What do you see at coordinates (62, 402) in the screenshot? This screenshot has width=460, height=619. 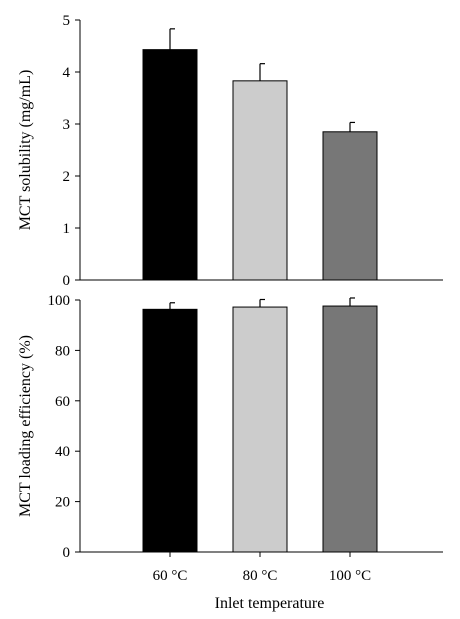 I see `y-tick-label: 60` at bounding box center [62, 402].